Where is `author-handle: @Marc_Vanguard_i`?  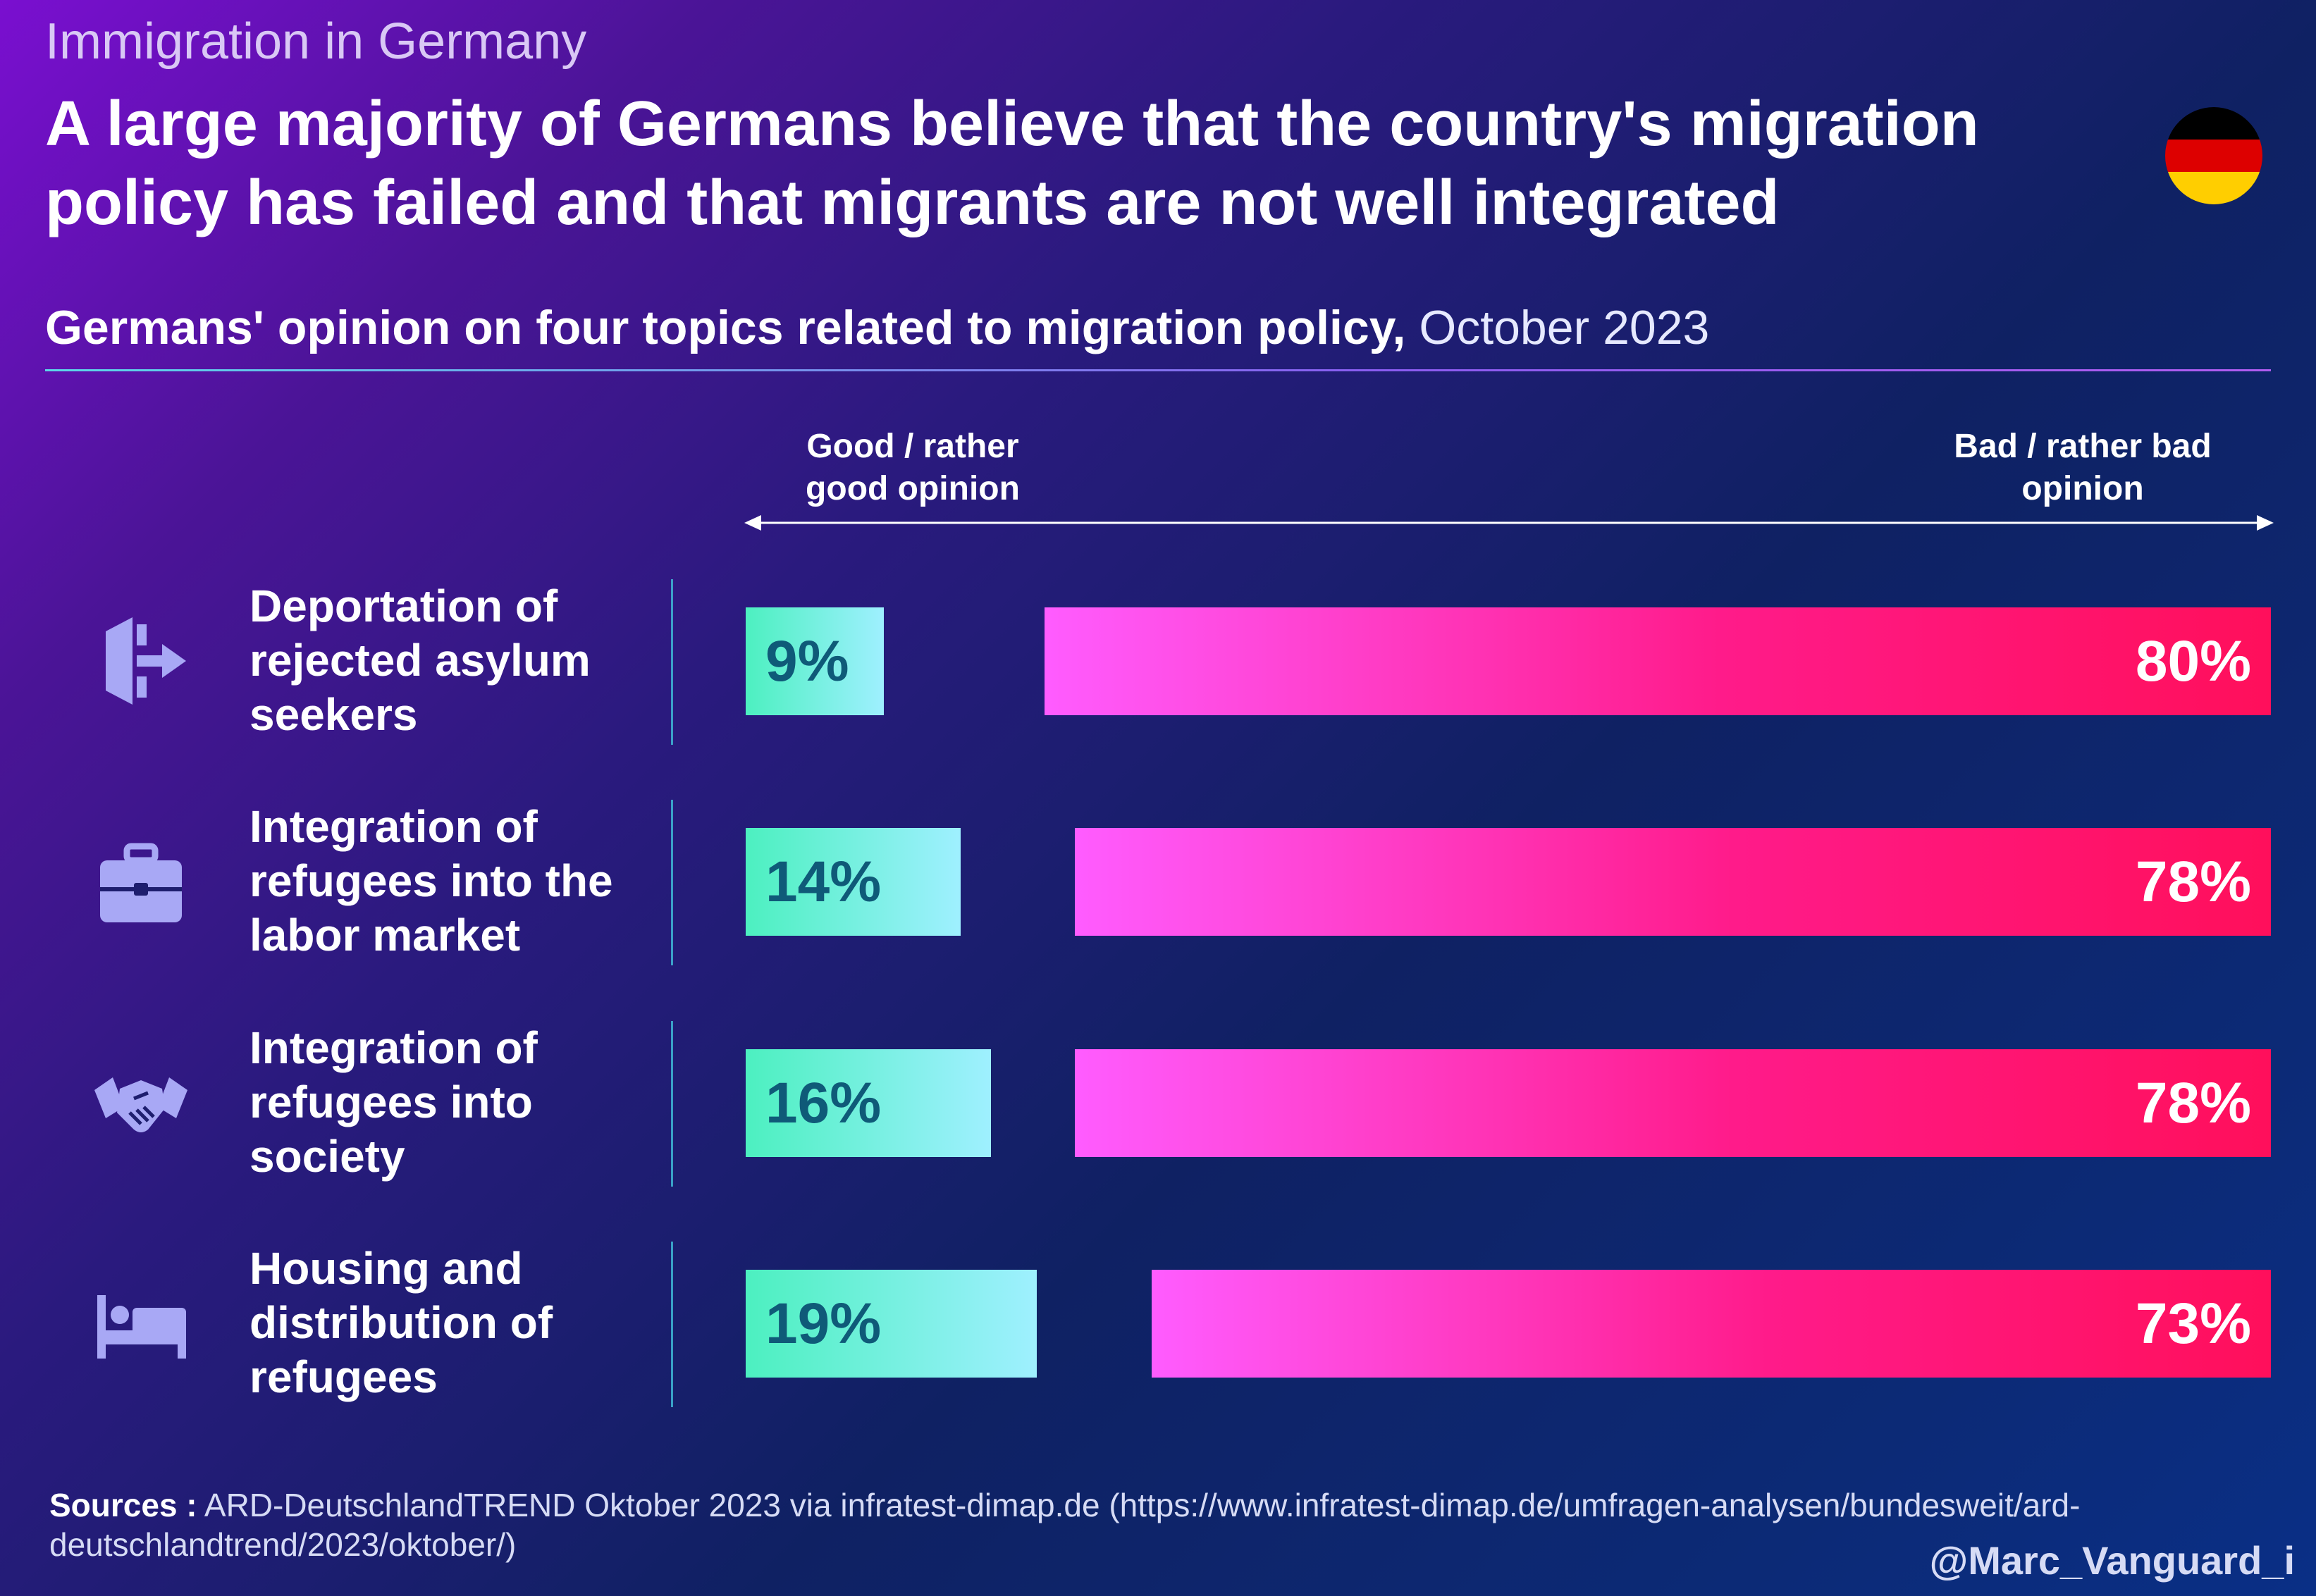 author-handle: @Marc_Vanguard_i is located at coordinates (2112, 1560).